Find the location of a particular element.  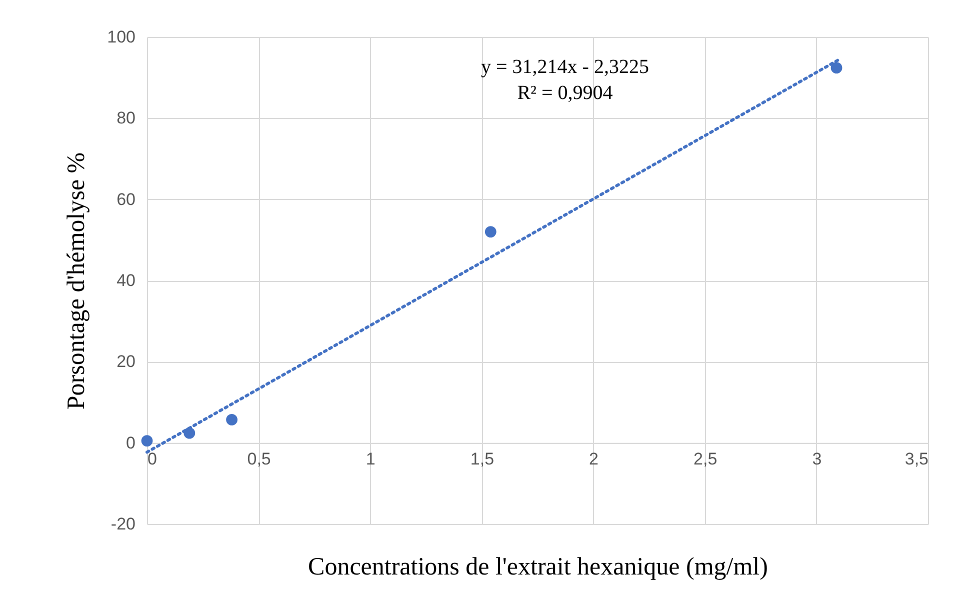

x-tick-label: 1 is located at coordinates (371, 458).